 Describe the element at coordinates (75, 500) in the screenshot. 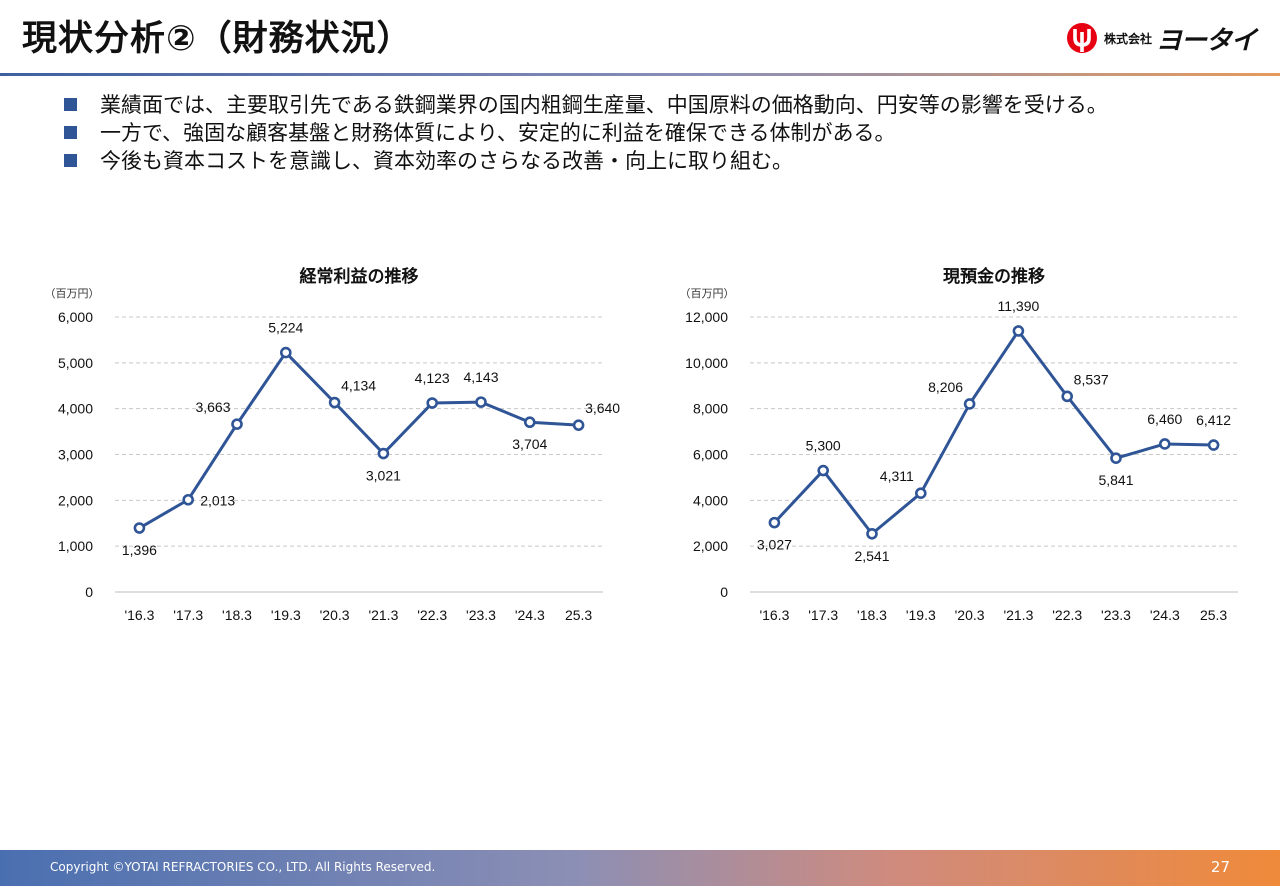

I see `chart-0-y-tick-label: 2,000` at that location.